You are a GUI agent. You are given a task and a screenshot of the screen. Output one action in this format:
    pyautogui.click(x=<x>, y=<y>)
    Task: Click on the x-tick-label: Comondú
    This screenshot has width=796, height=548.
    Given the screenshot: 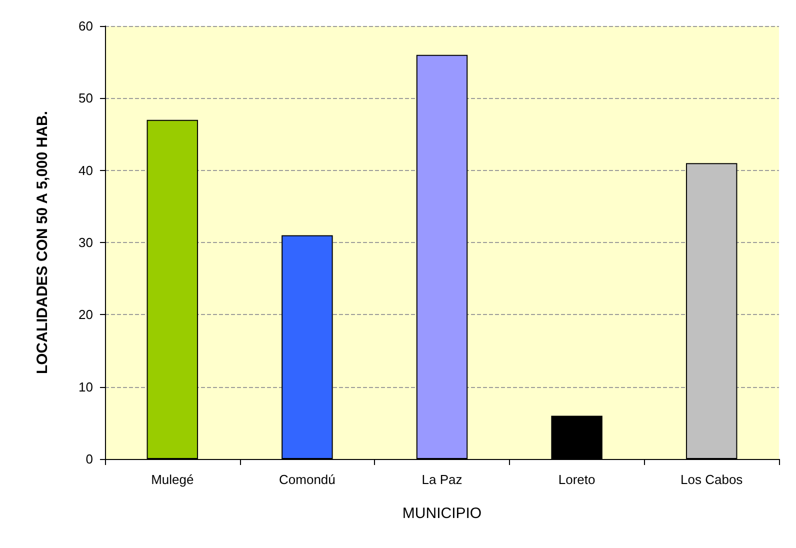 What is the action you would take?
    pyautogui.click(x=307, y=479)
    